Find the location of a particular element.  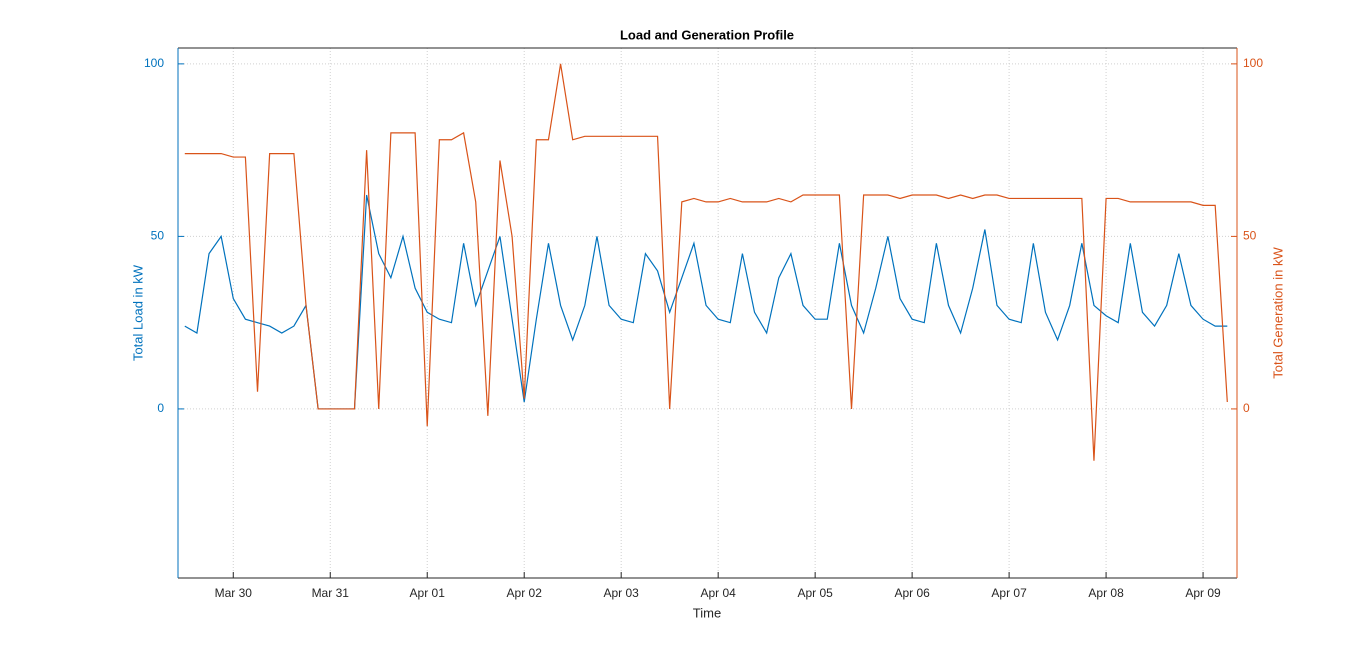

x-tick-label: Apr 06 is located at coordinates (912, 593).